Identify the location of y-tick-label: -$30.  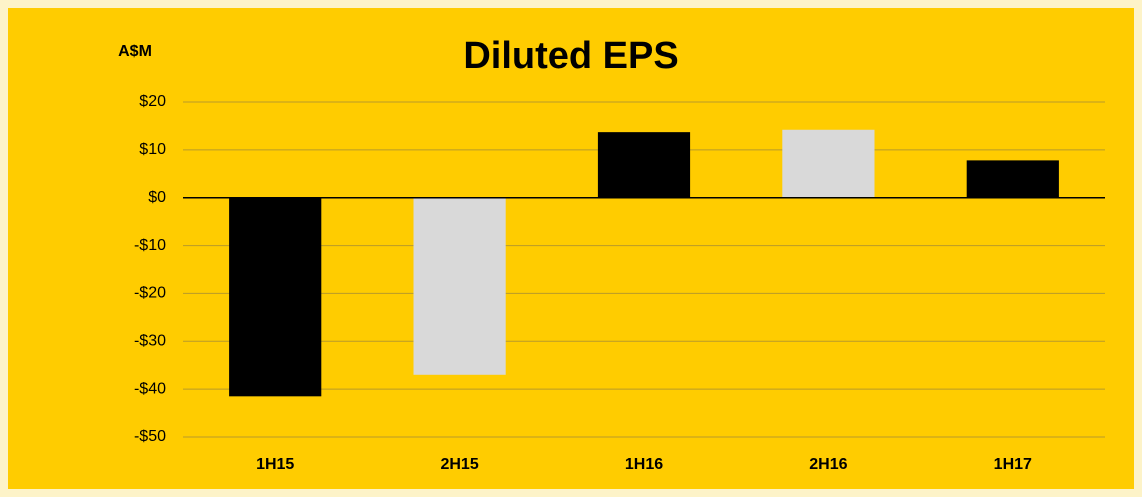
(150, 341).